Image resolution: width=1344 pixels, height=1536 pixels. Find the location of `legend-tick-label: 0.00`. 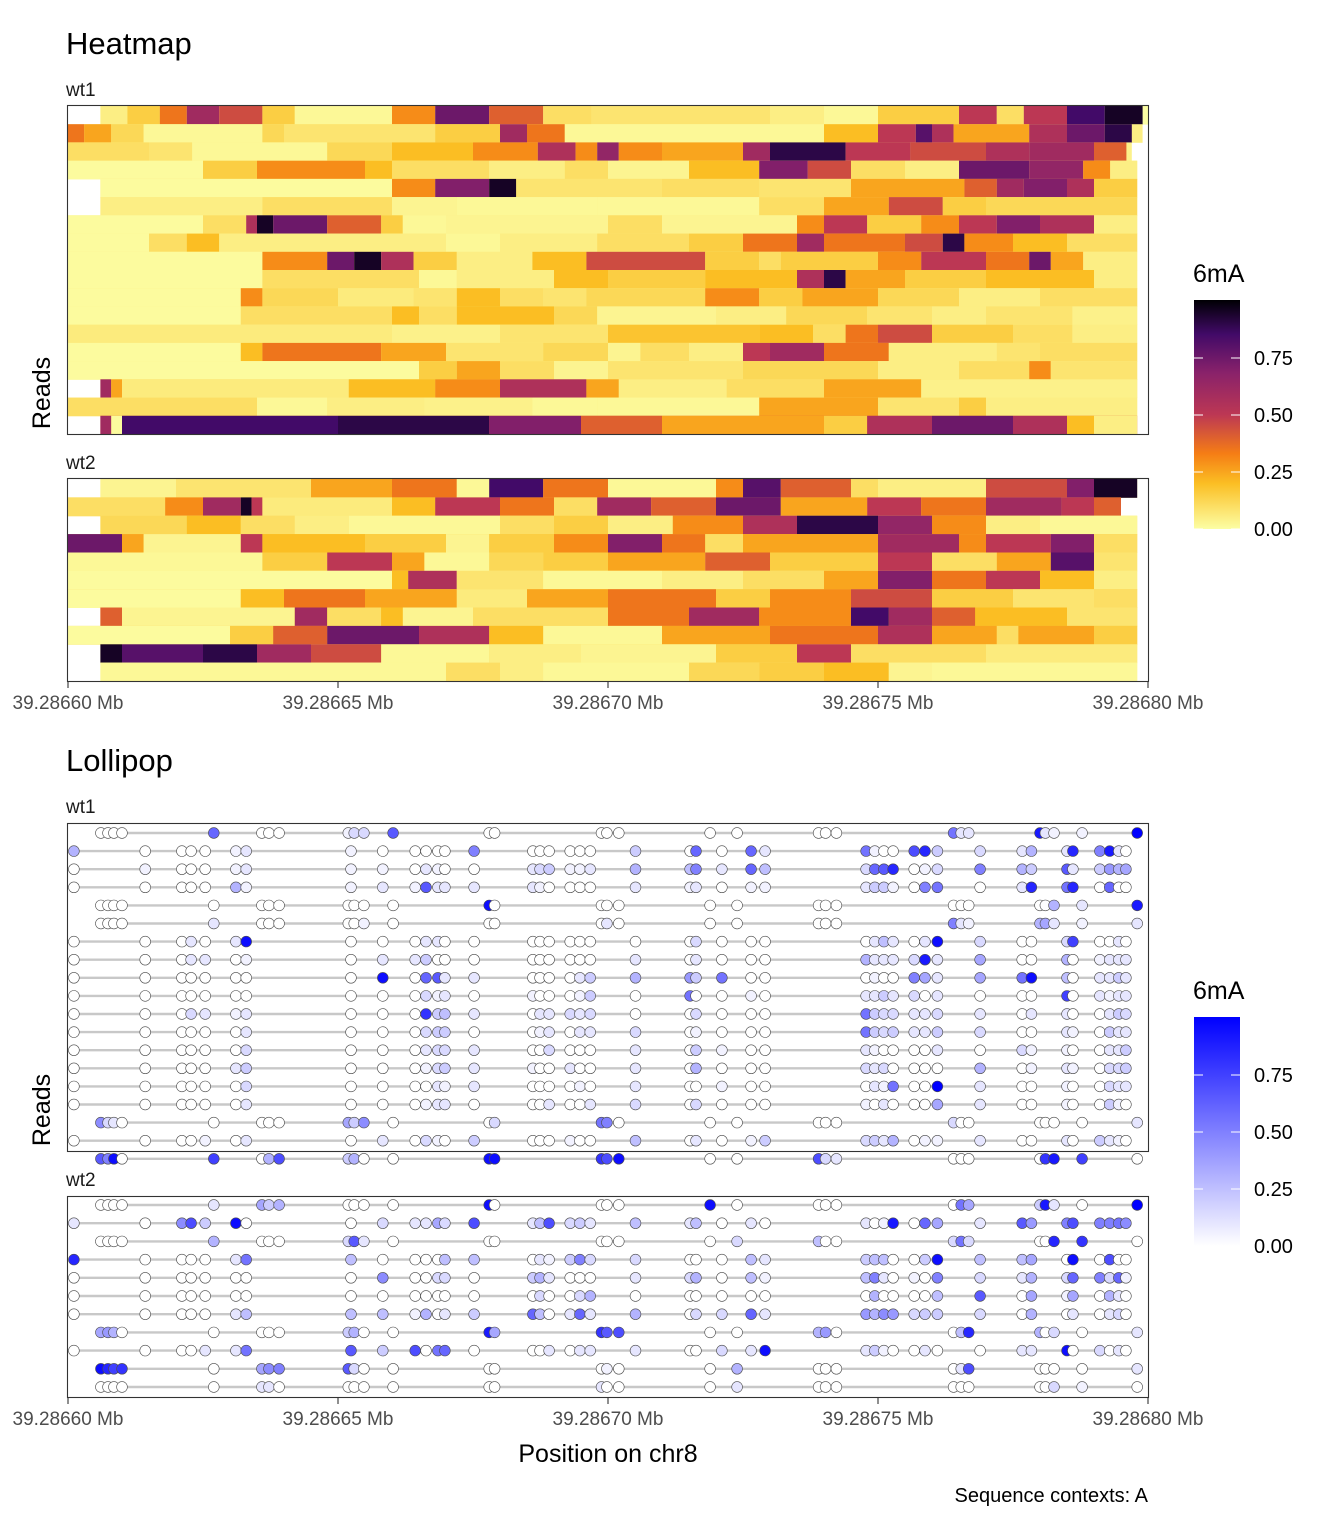

legend-tick-label: 0.00 is located at coordinates (1273, 530).